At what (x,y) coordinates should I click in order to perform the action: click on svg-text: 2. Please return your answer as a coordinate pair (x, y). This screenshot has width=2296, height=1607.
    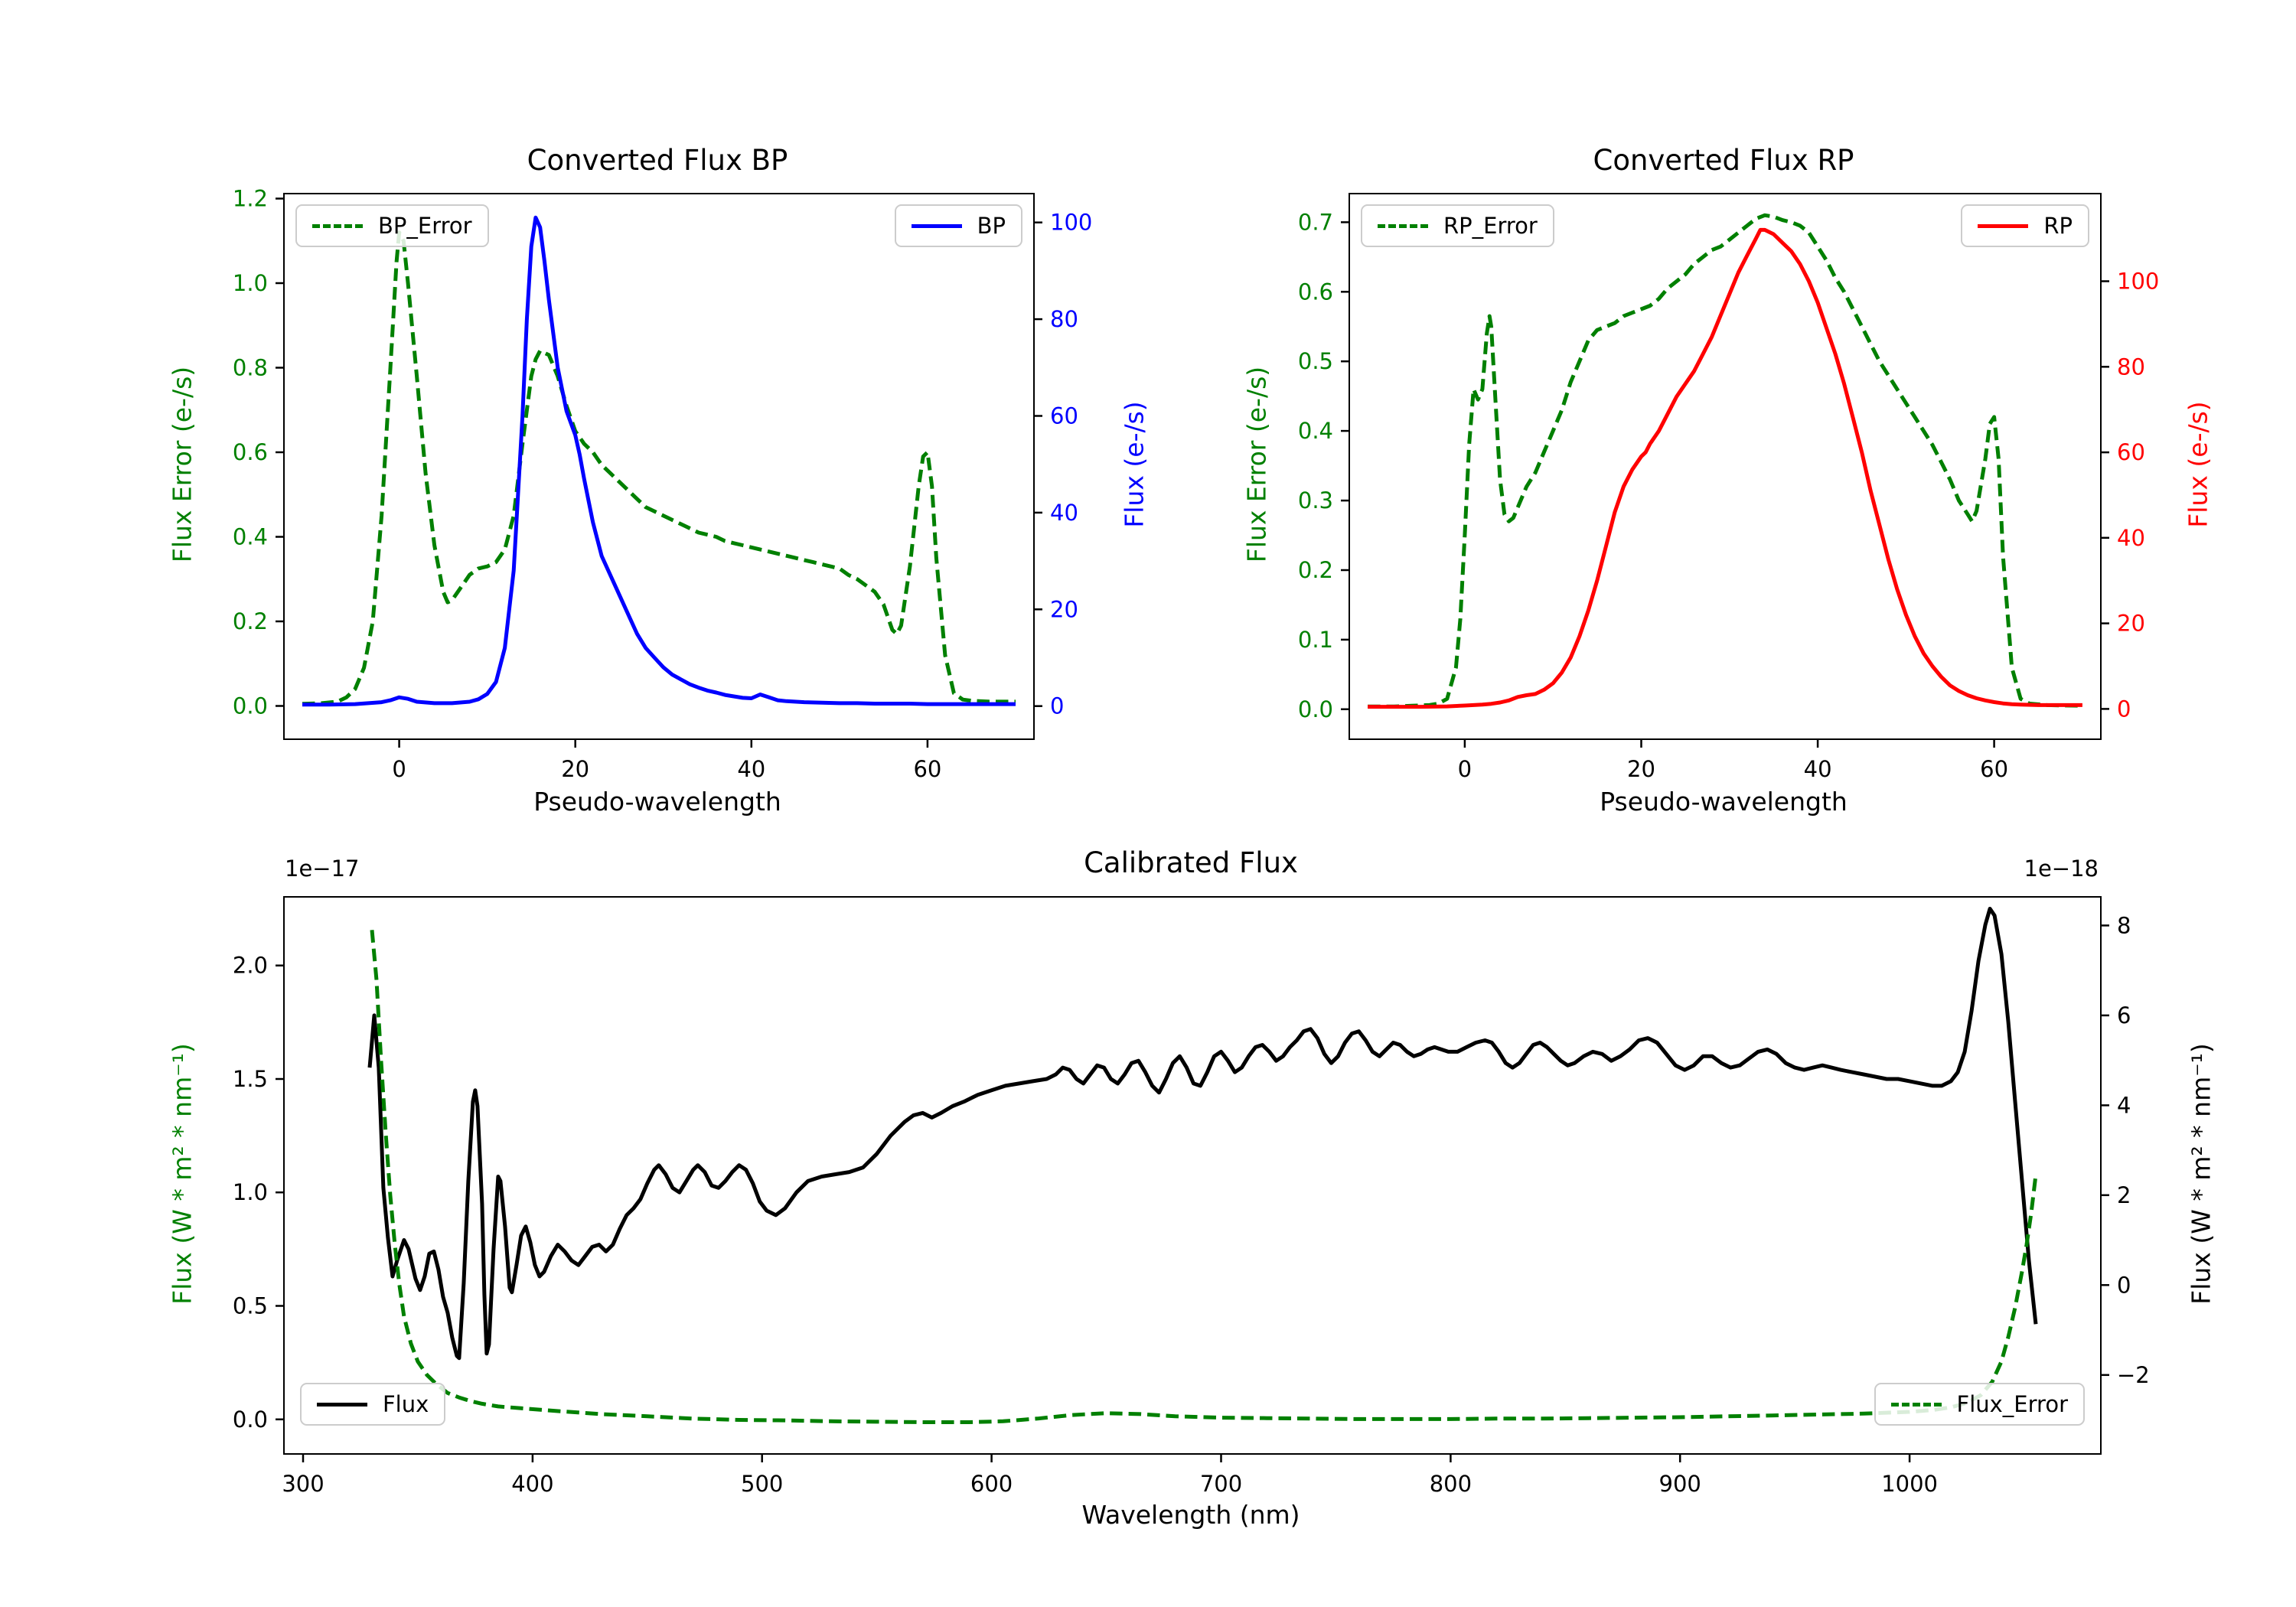
    Looking at the image, I should click on (2124, 1195).